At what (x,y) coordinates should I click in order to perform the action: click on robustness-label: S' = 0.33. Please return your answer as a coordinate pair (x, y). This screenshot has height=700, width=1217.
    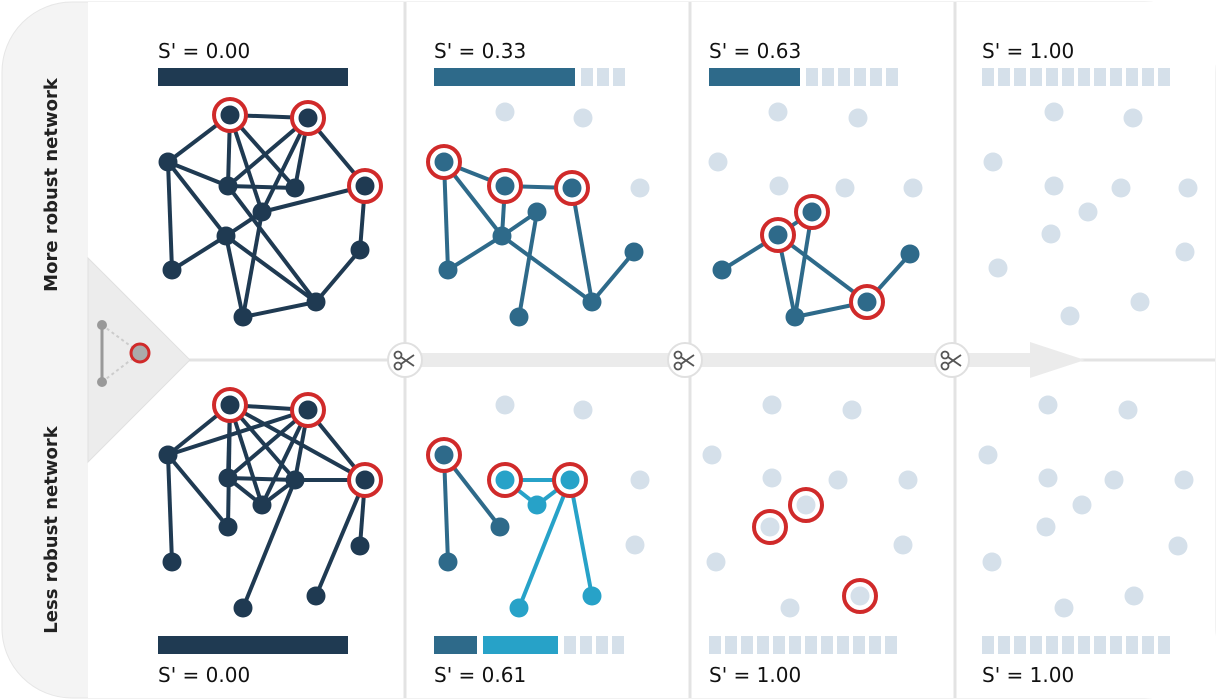
    Looking at the image, I should click on (480, 51).